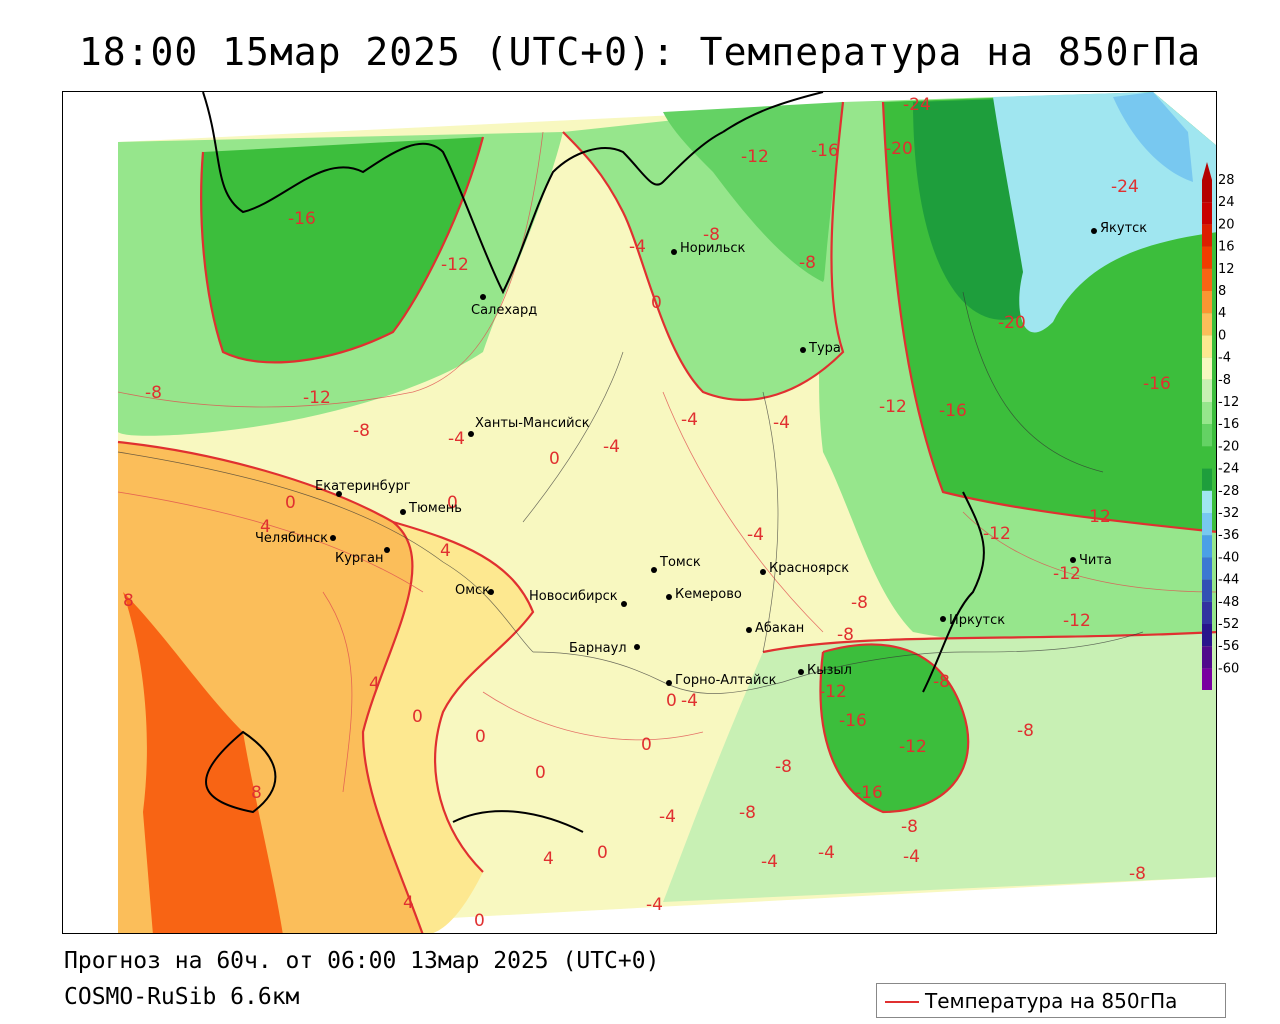  Describe the element at coordinates (917, 105) in the screenshot. I see `contour-label: -24` at that location.